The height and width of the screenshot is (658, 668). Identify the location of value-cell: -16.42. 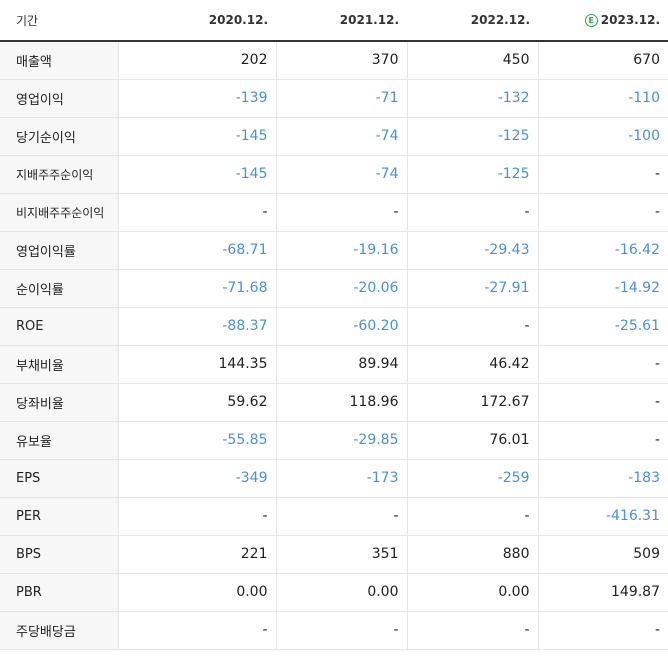
(602, 250).